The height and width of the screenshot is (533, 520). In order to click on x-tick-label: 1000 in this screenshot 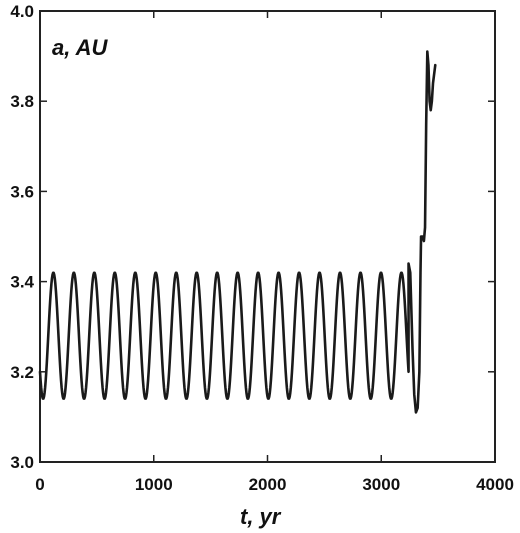, I will do `click(154, 484)`.